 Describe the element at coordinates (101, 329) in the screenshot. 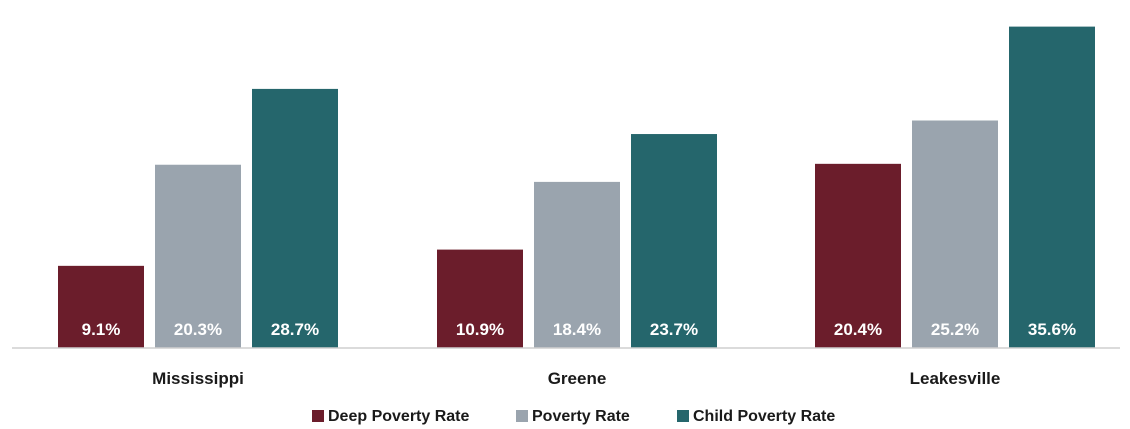

I see `data-label-mississippi-deep-poverty-rate: 9.1%` at that location.